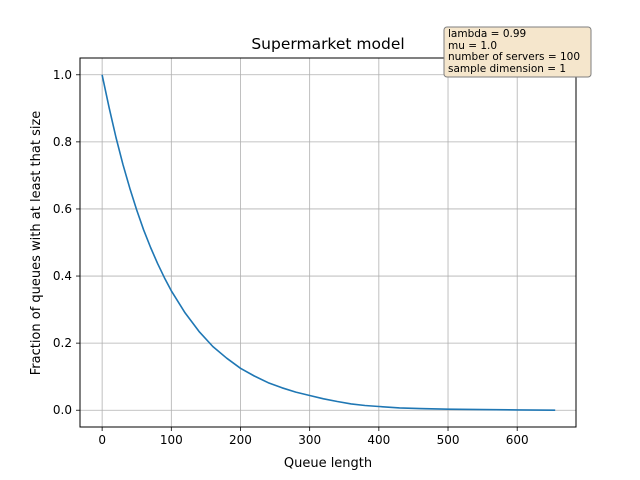  I want to click on x-tick-label: 600, so click(517, 440).